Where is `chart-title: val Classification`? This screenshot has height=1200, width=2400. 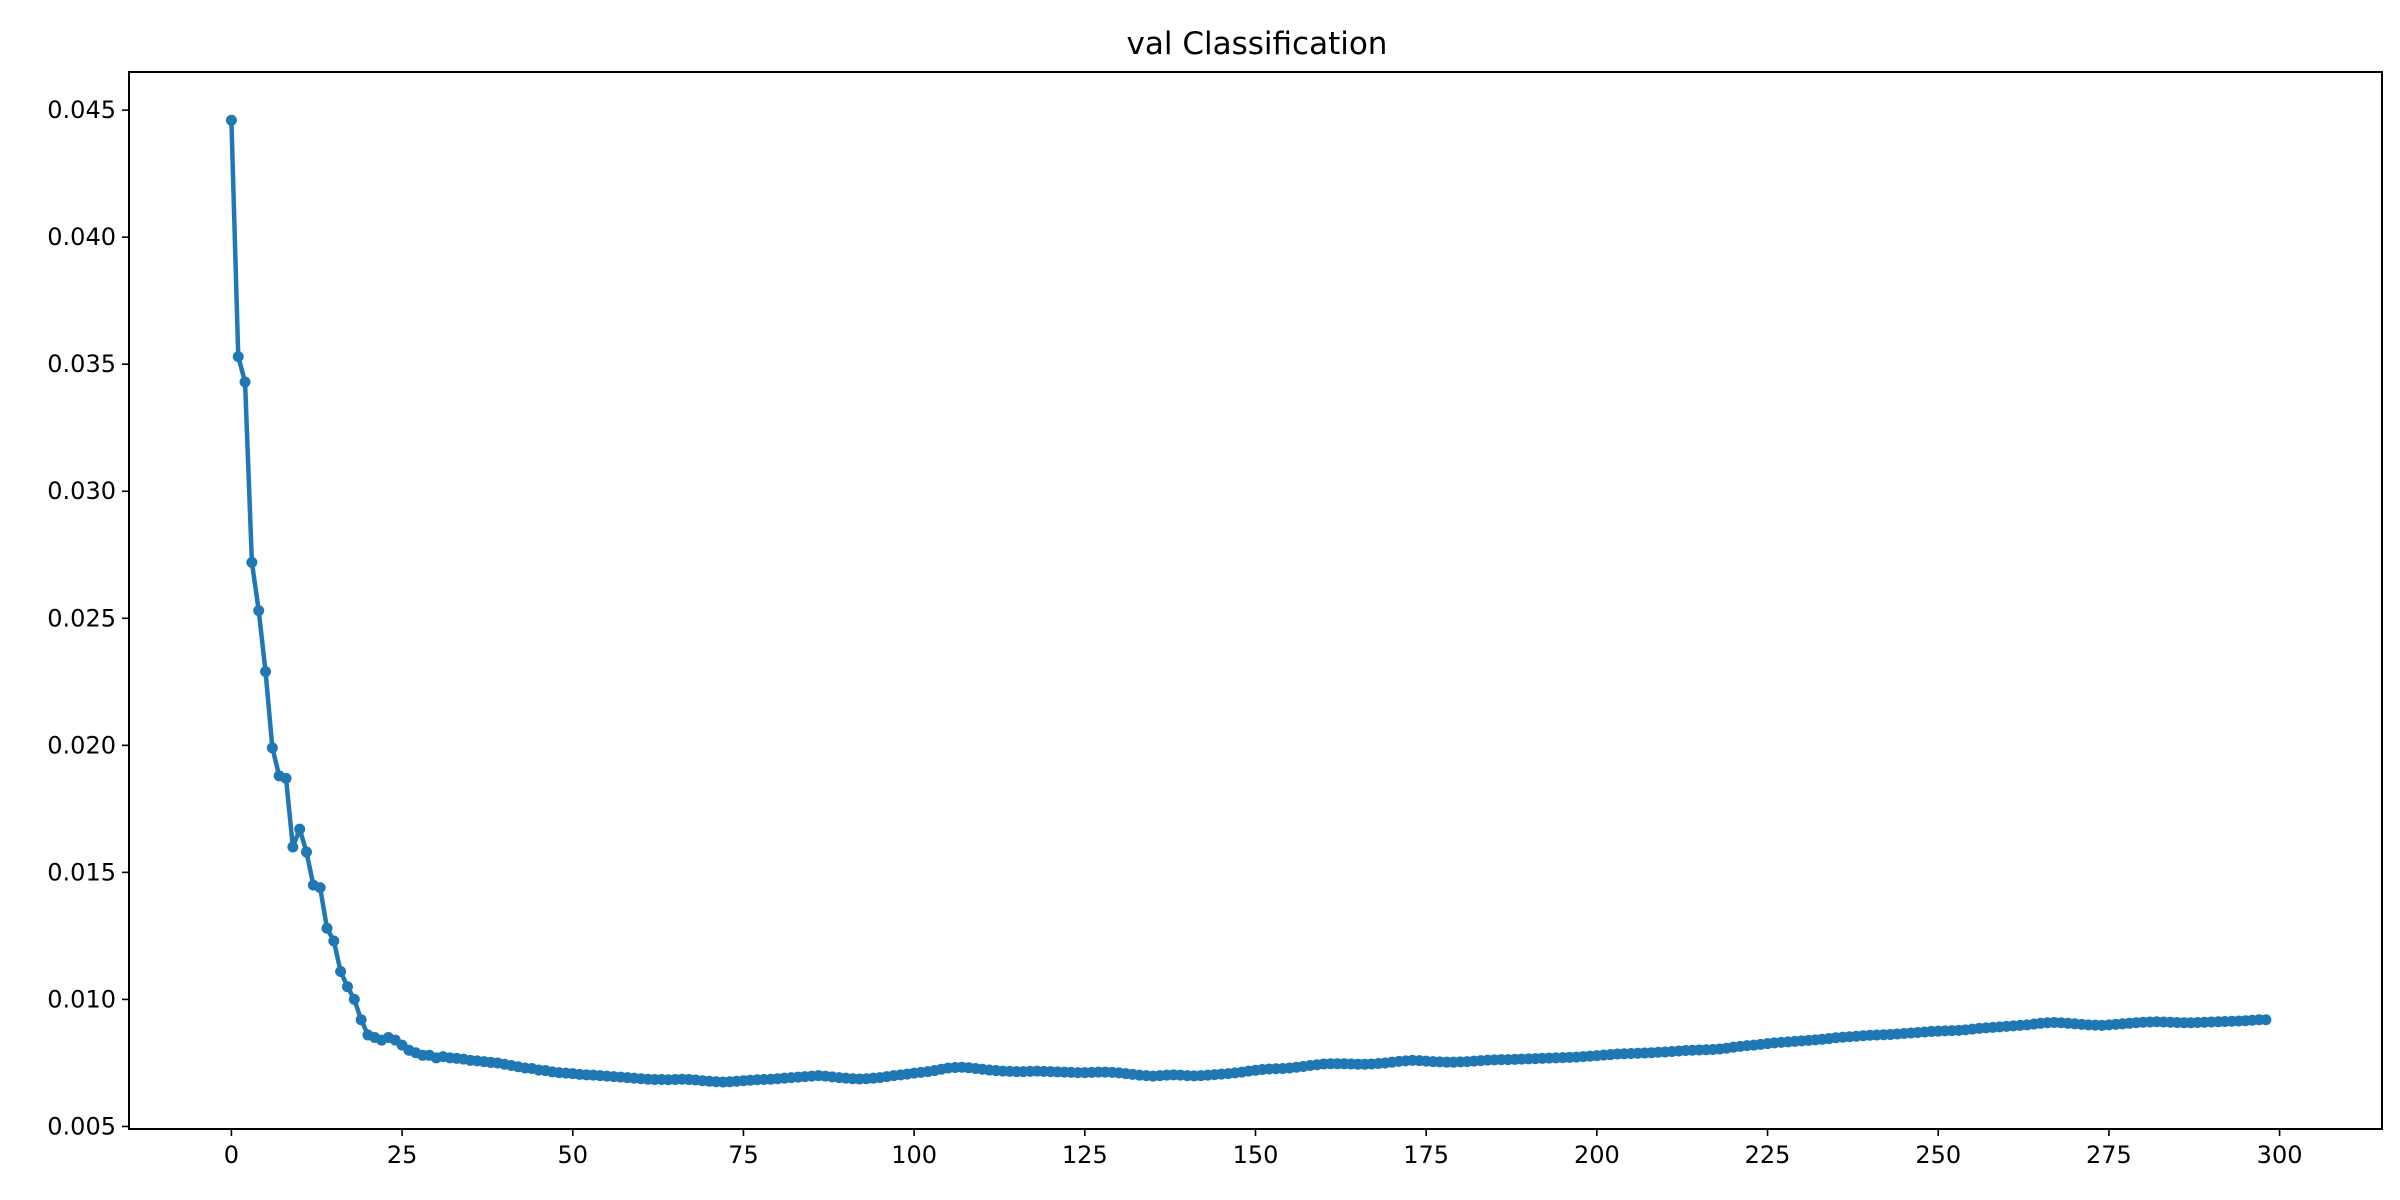
chart-title: val Classification is located at coordinates (1257, 44).